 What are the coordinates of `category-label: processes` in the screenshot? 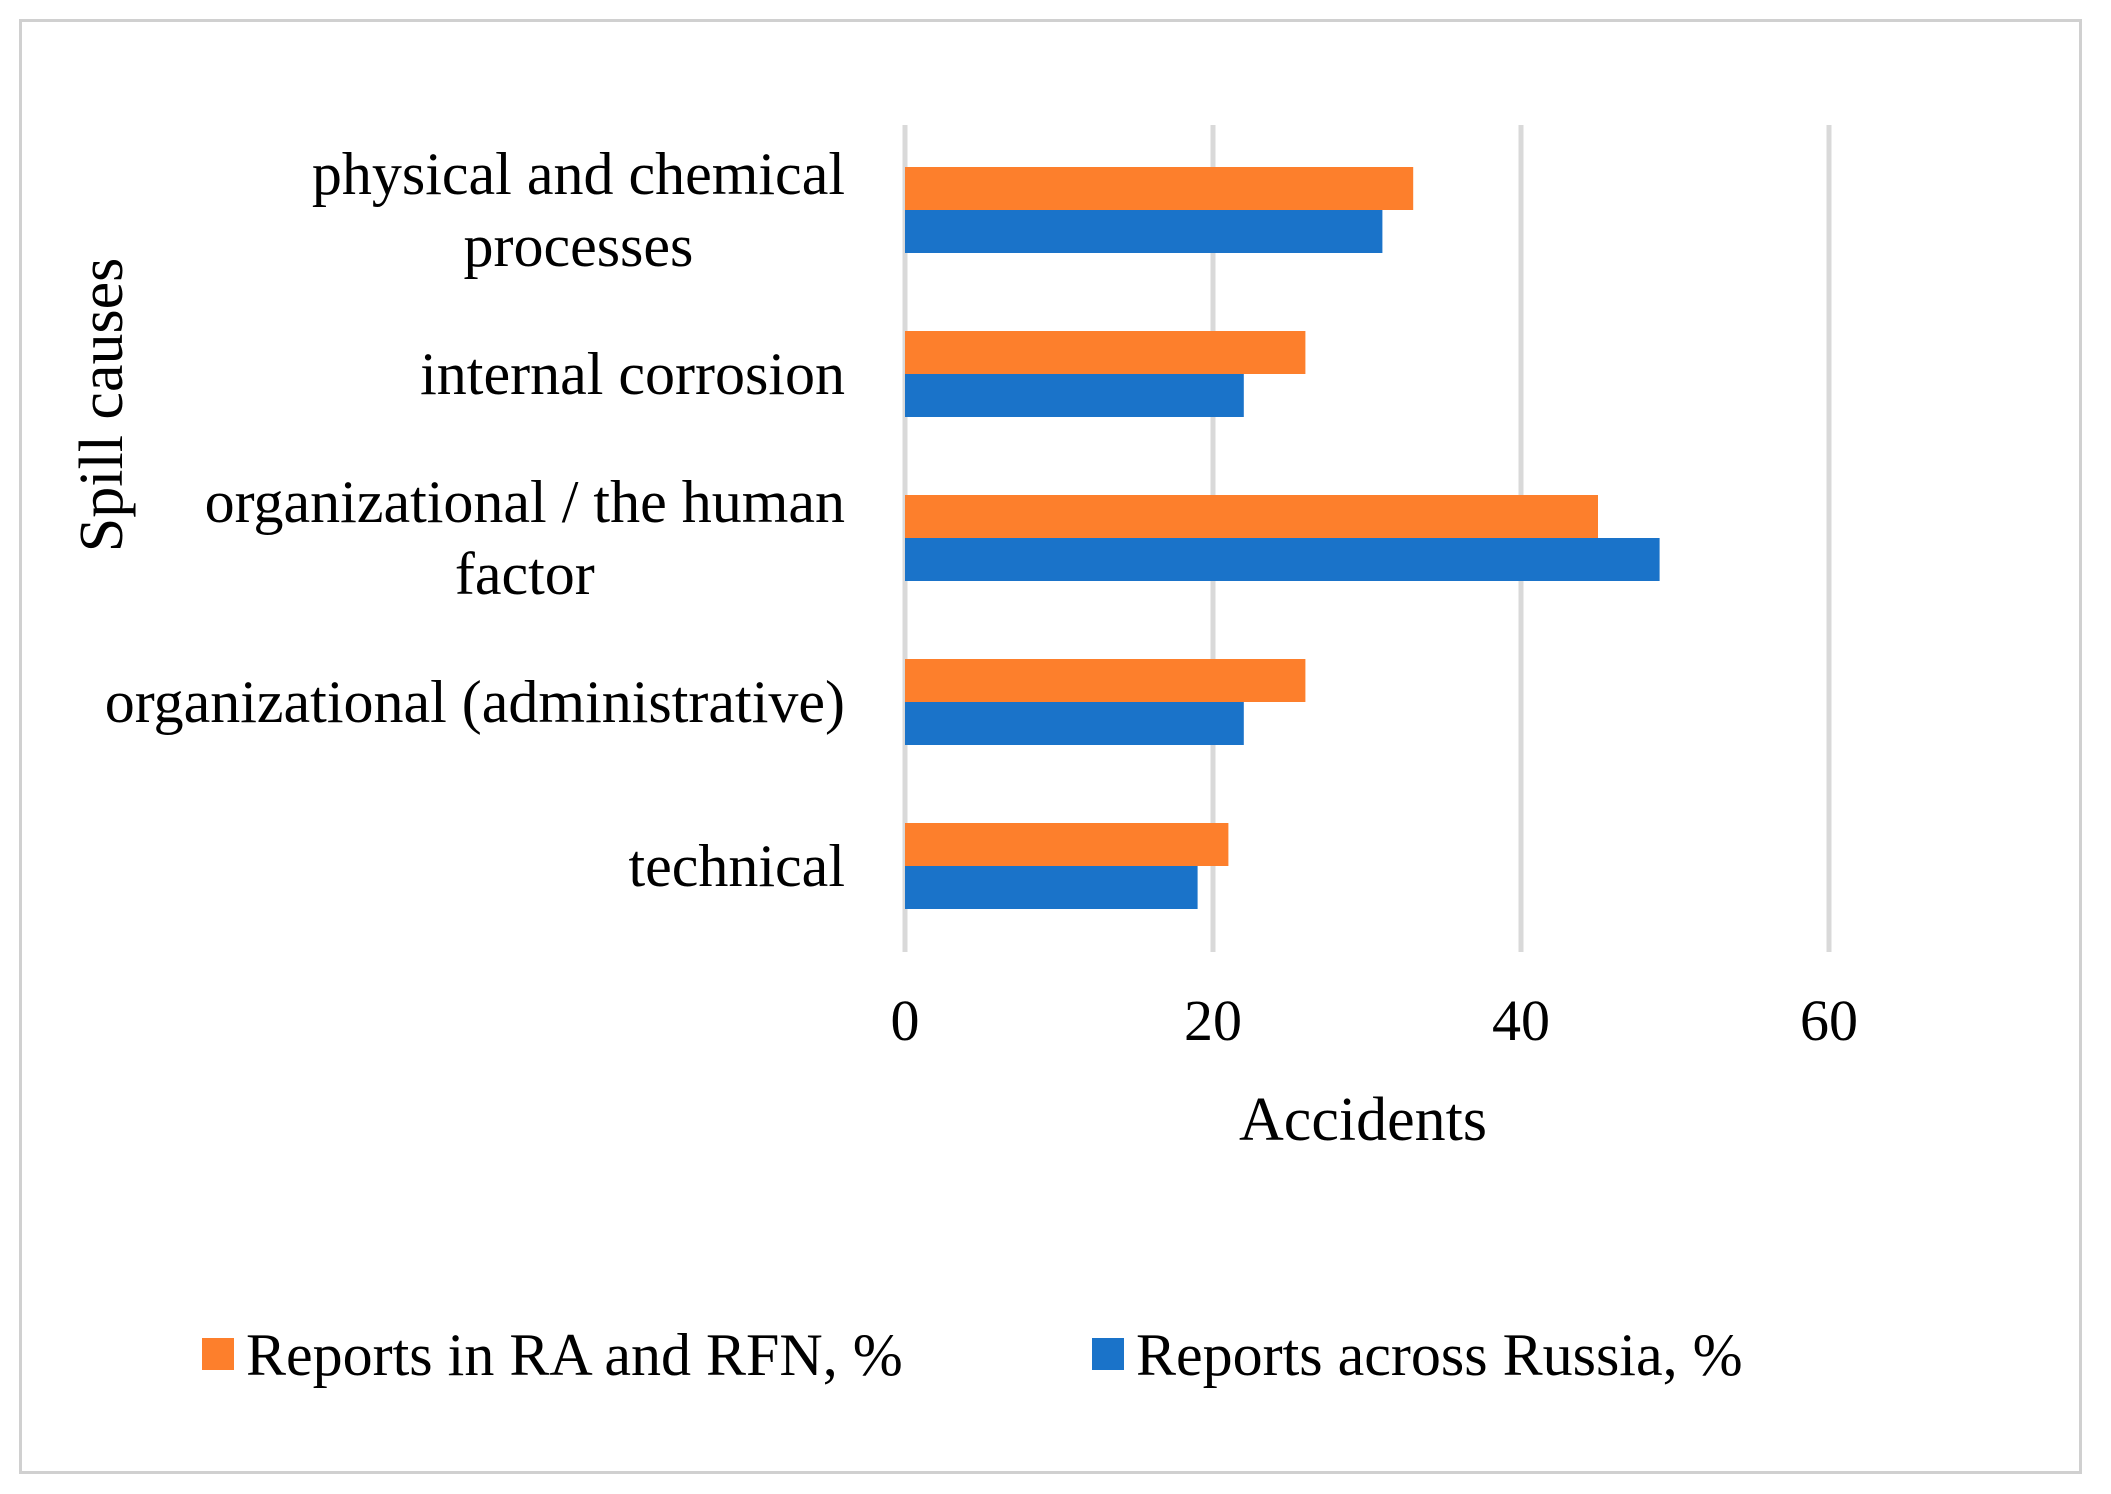 It's located at (578, 246).